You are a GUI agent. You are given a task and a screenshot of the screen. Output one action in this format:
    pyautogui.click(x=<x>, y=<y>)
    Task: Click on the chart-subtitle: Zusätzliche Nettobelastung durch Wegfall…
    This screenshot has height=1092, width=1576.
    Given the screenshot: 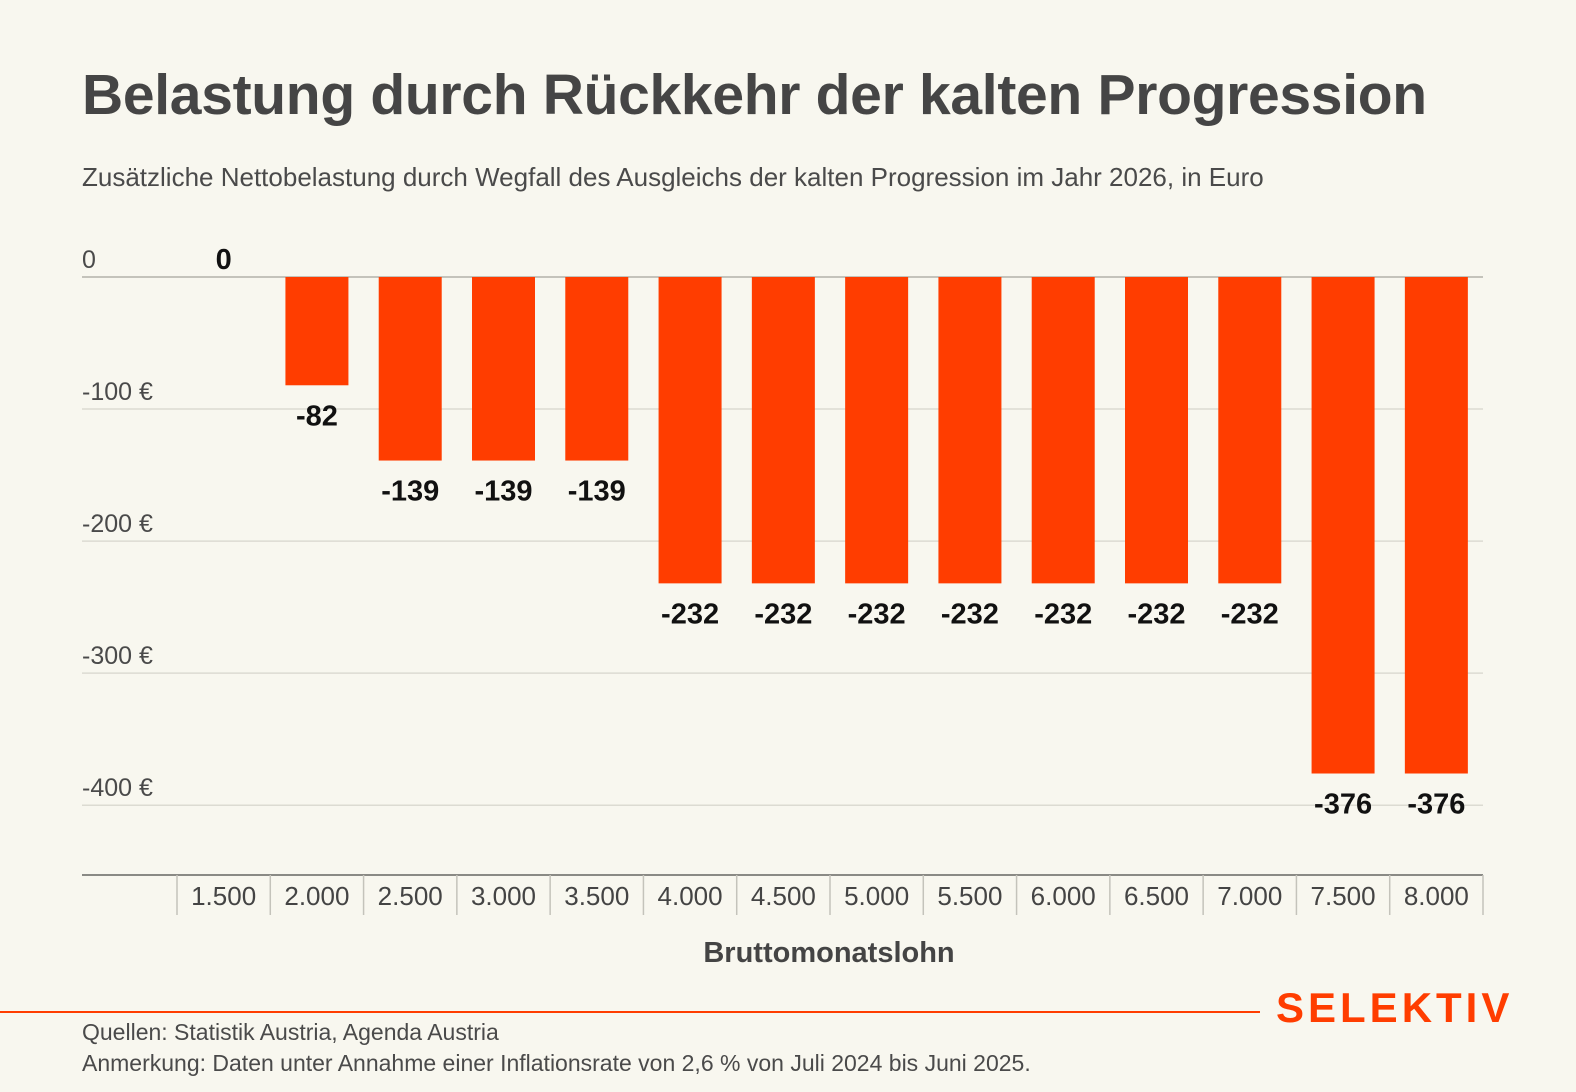 What is the action you would take?
    pyautogui.click(x=673, y=177)
    